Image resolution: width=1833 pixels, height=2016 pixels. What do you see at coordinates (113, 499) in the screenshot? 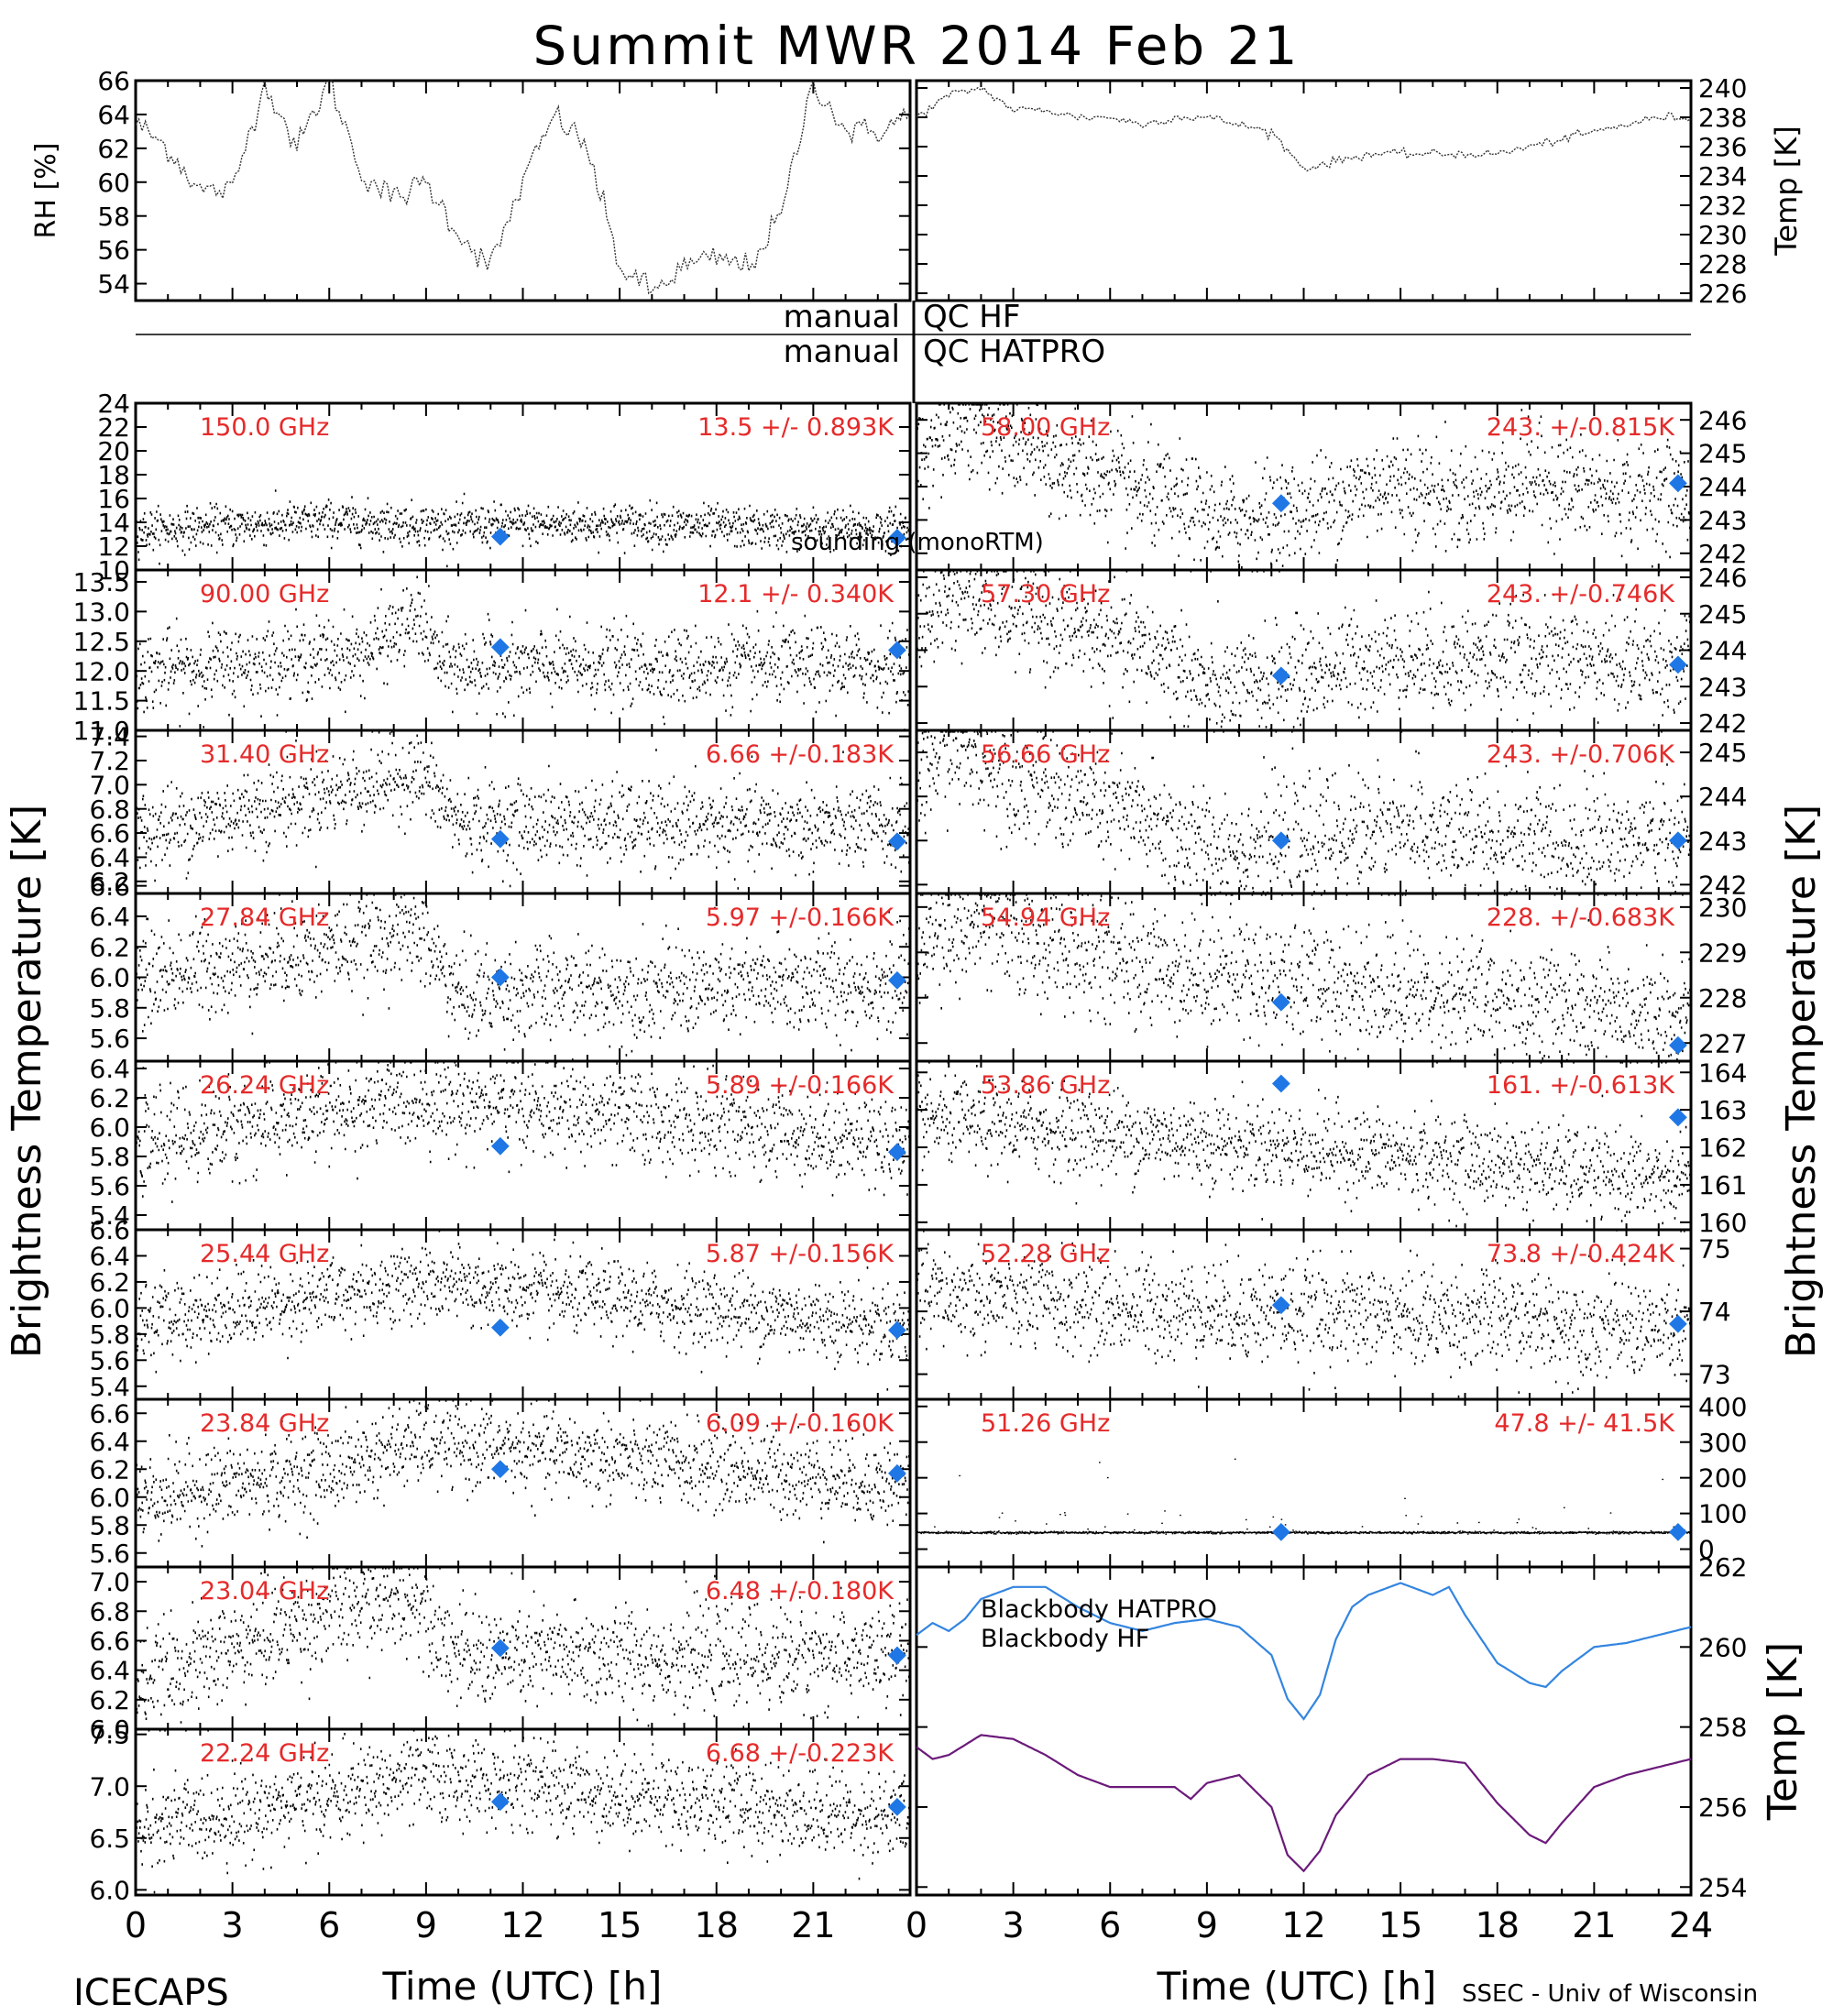
I see `y-tick-label: 16` at bounding box center [113, 499].